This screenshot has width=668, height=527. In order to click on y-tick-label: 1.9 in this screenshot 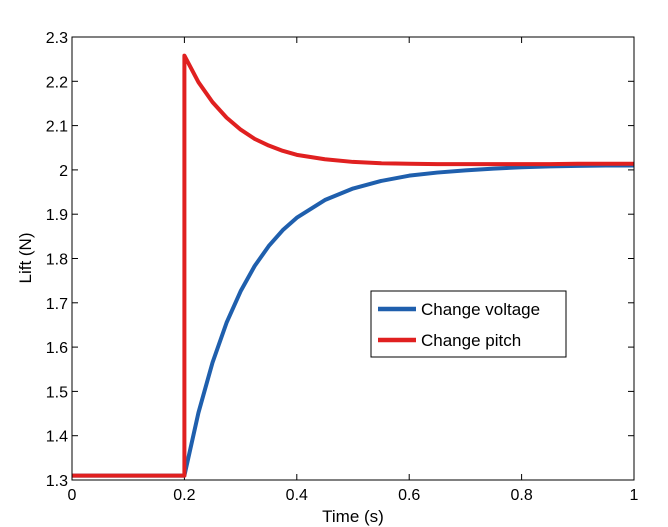, I will do `click(57, 215)`.